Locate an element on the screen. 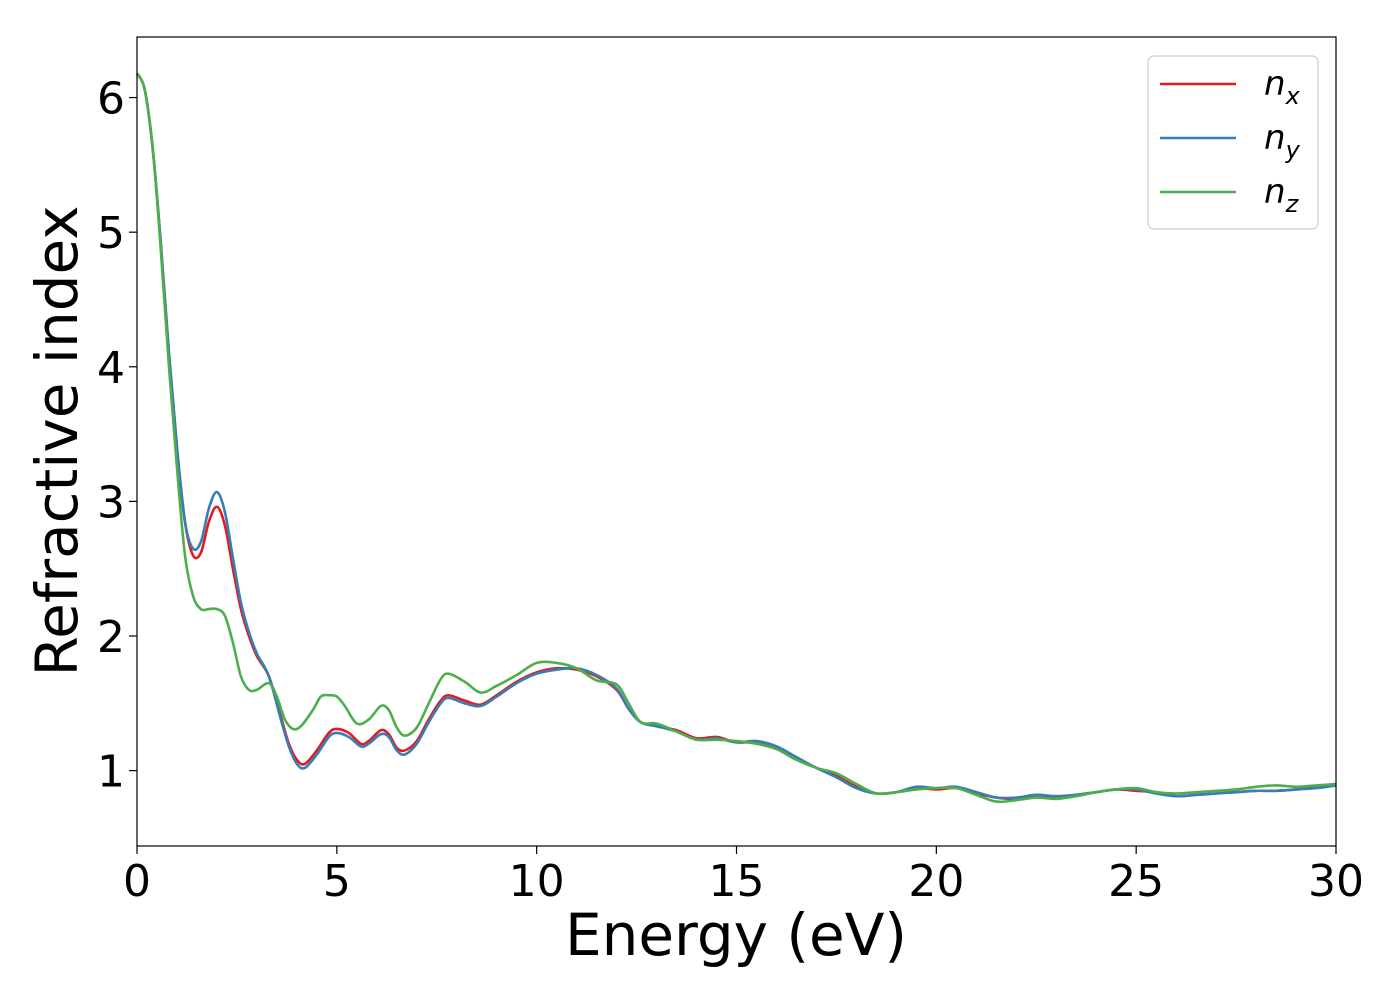 This screenshot has height=1000, width=1400. y-tick-label: 5 is located at coordinates (111, 233).